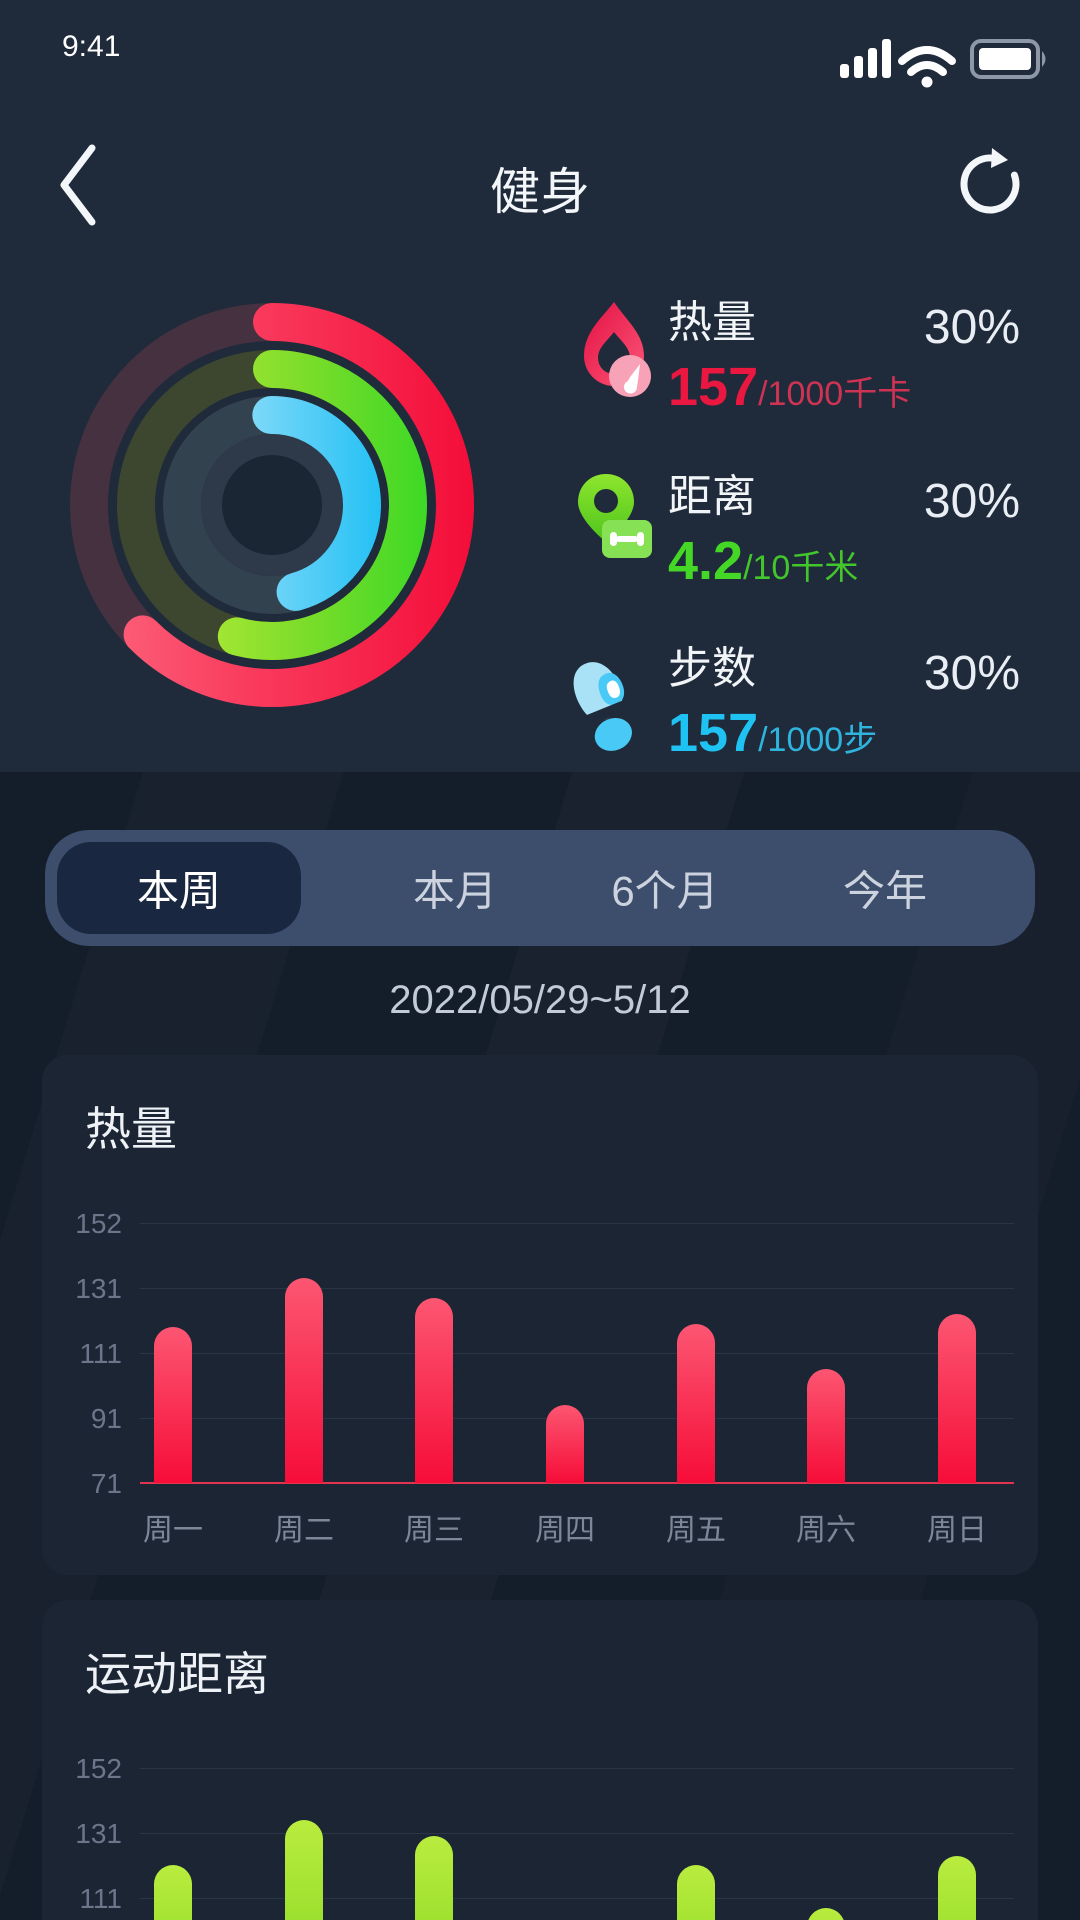 This screenshot has width=1080, height=1920. Describe the element at coordinates (1008, 59) in the screenshot. I see `battery-icon` at that location.